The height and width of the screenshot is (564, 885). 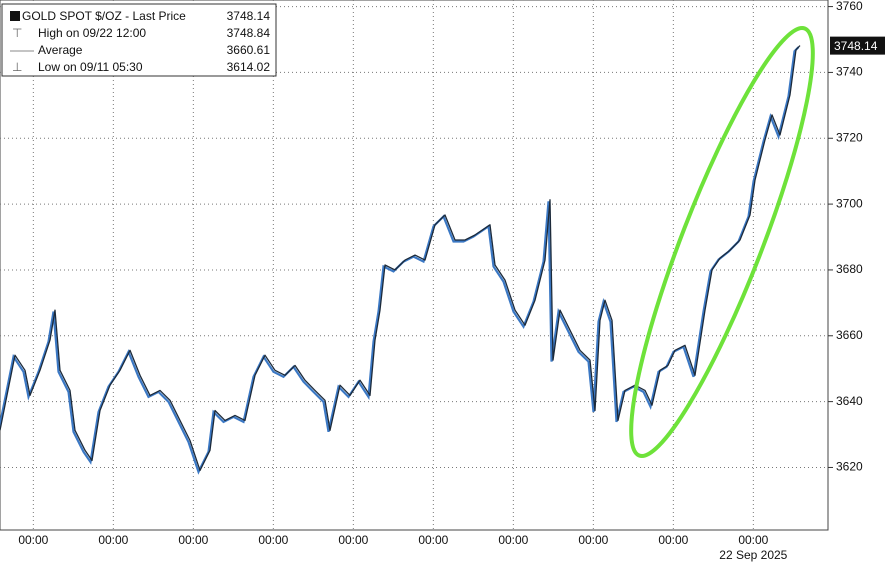 I want to click on y-tick-label: 3680, so click(x=849, y=269).